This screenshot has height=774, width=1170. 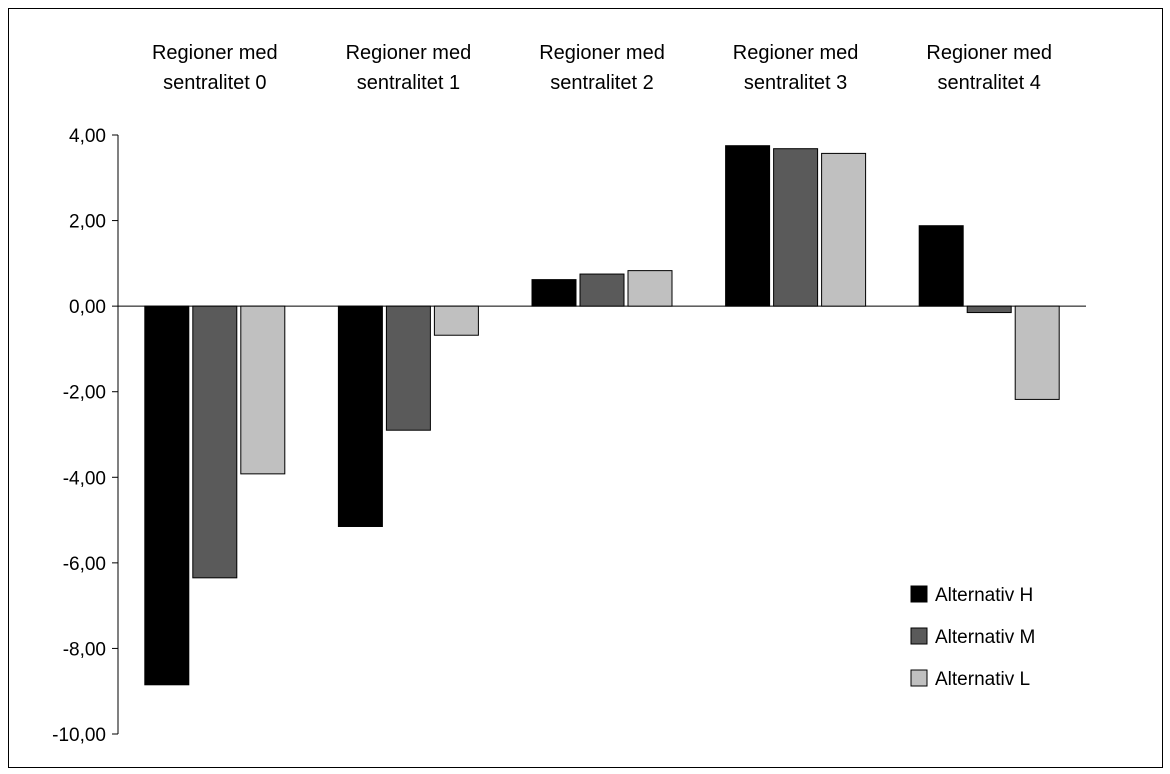 I want to click on category-label: Regioner med sentralitet 2, so click(x=602, y=68).